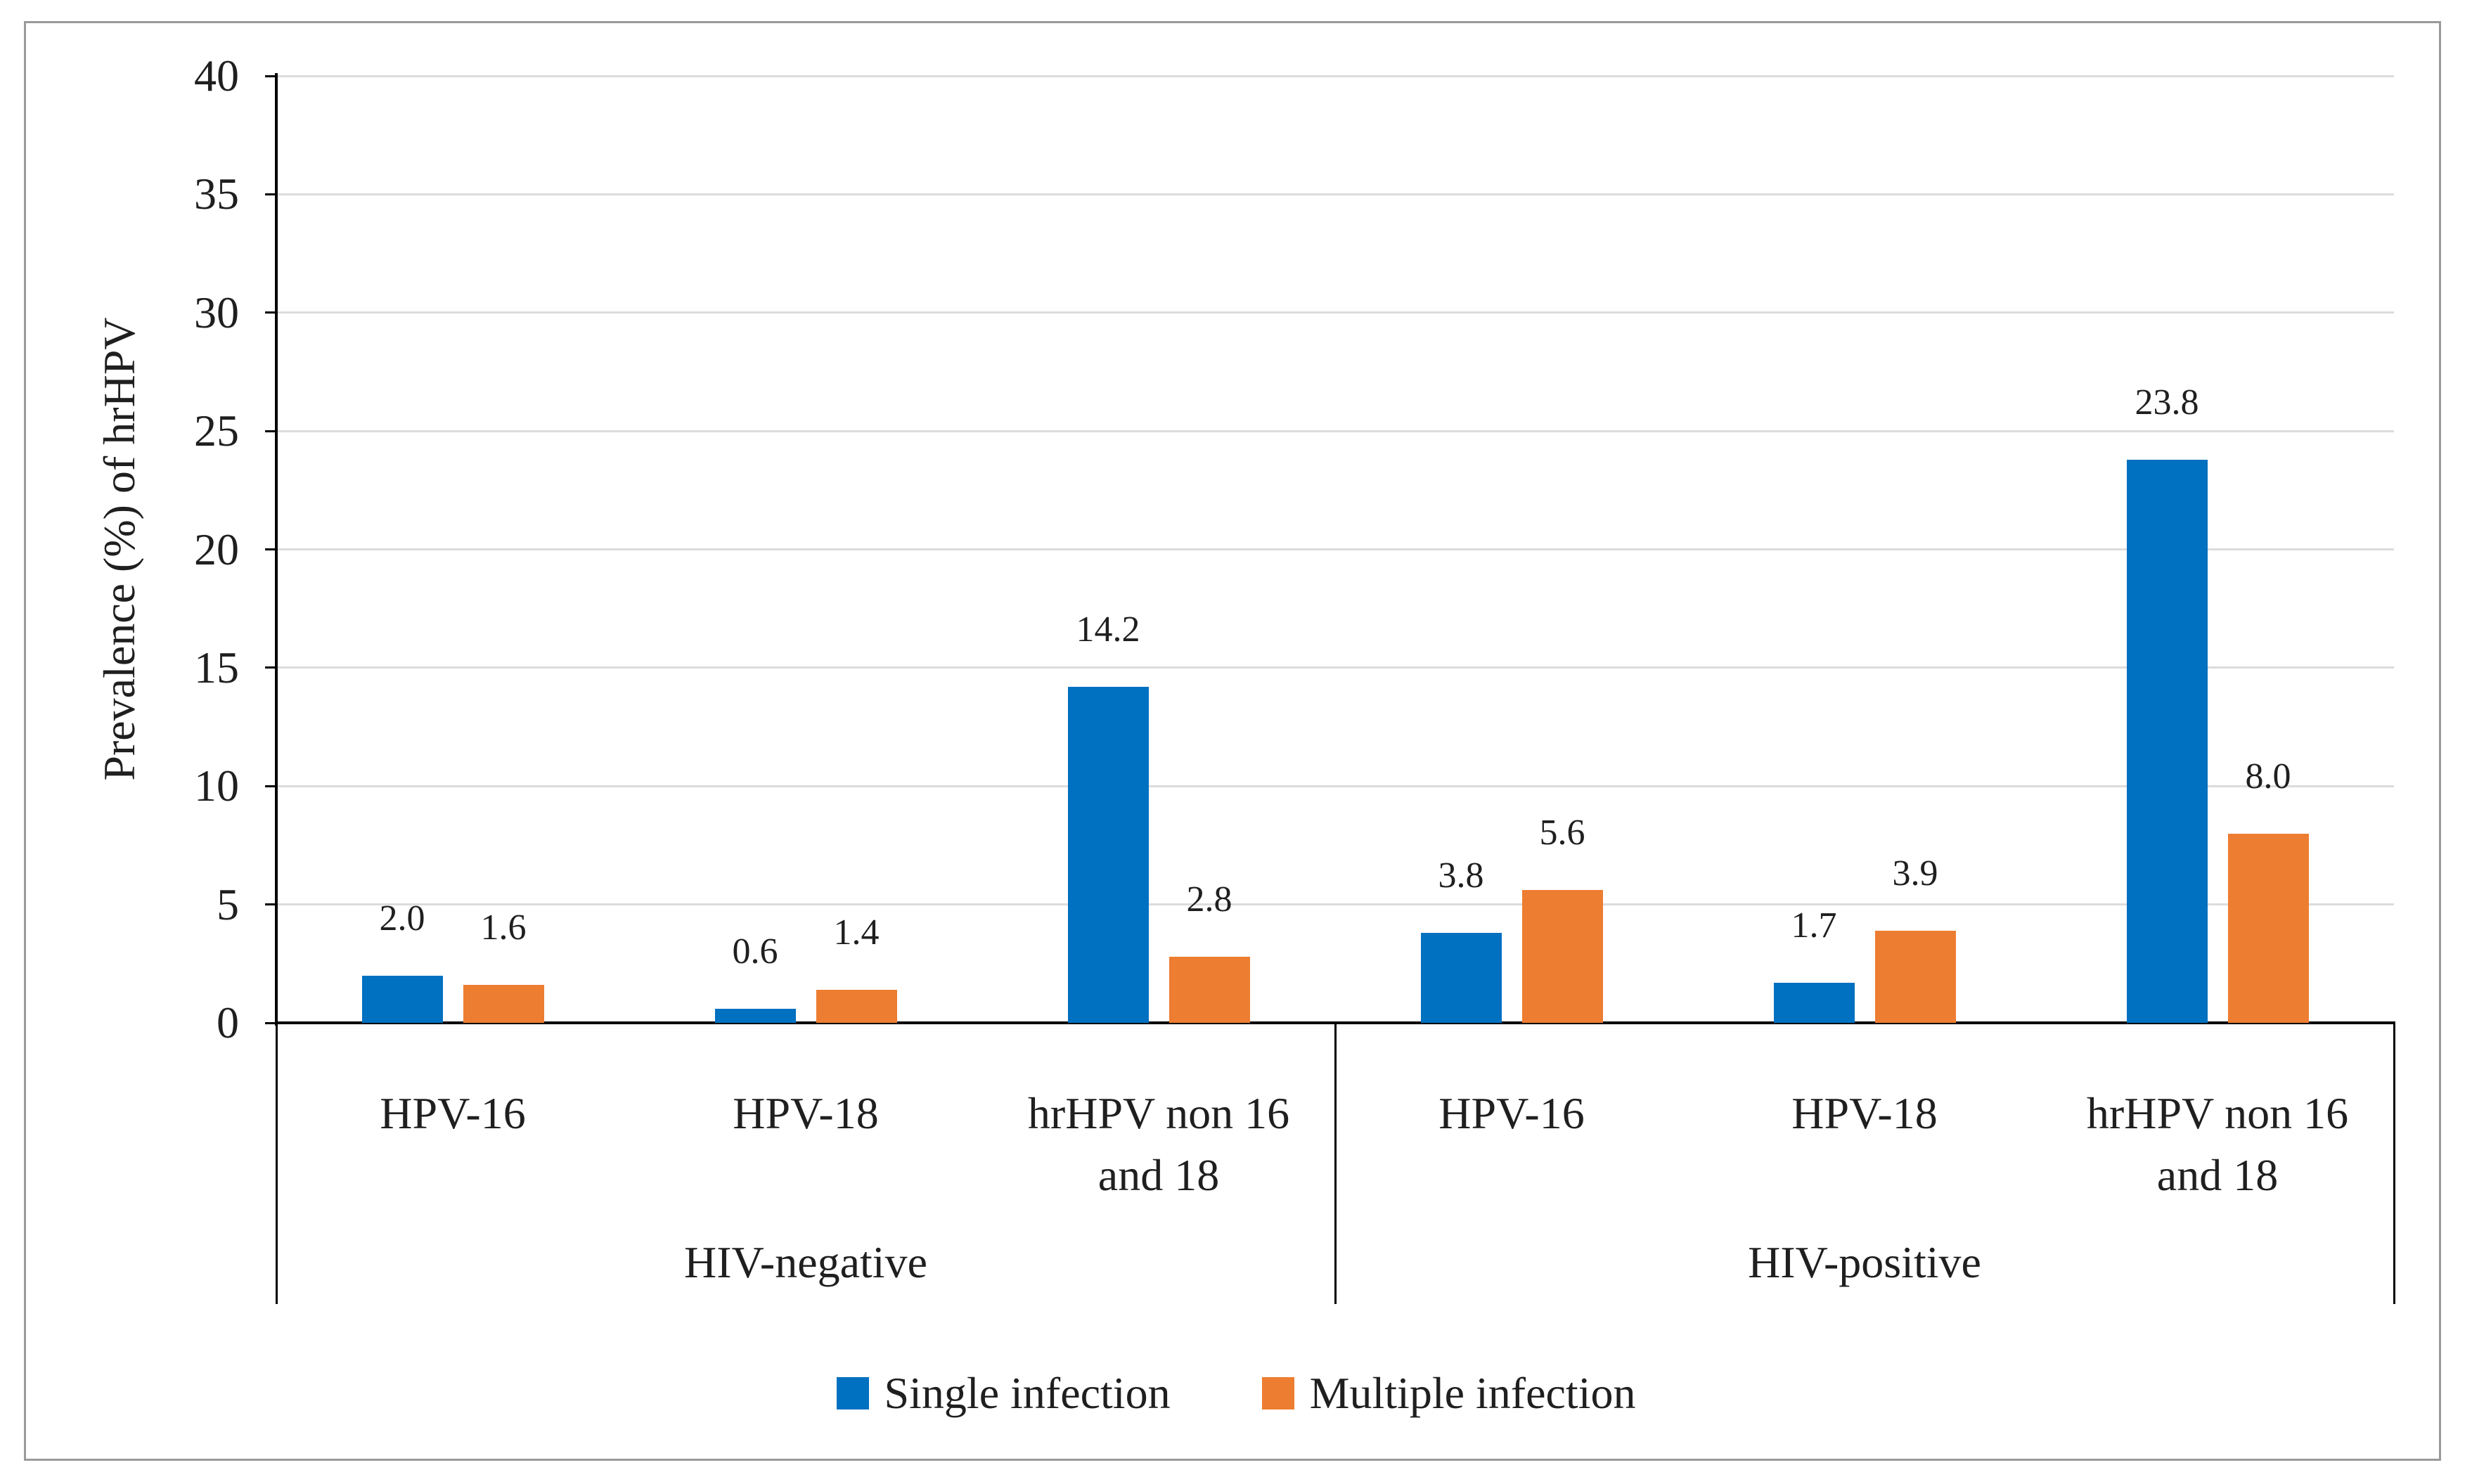 The width and height of the screenshot is (2472, 1484). I want to click on category-label-5: hrHPV non 16 and 18, so click(2217, 1144).